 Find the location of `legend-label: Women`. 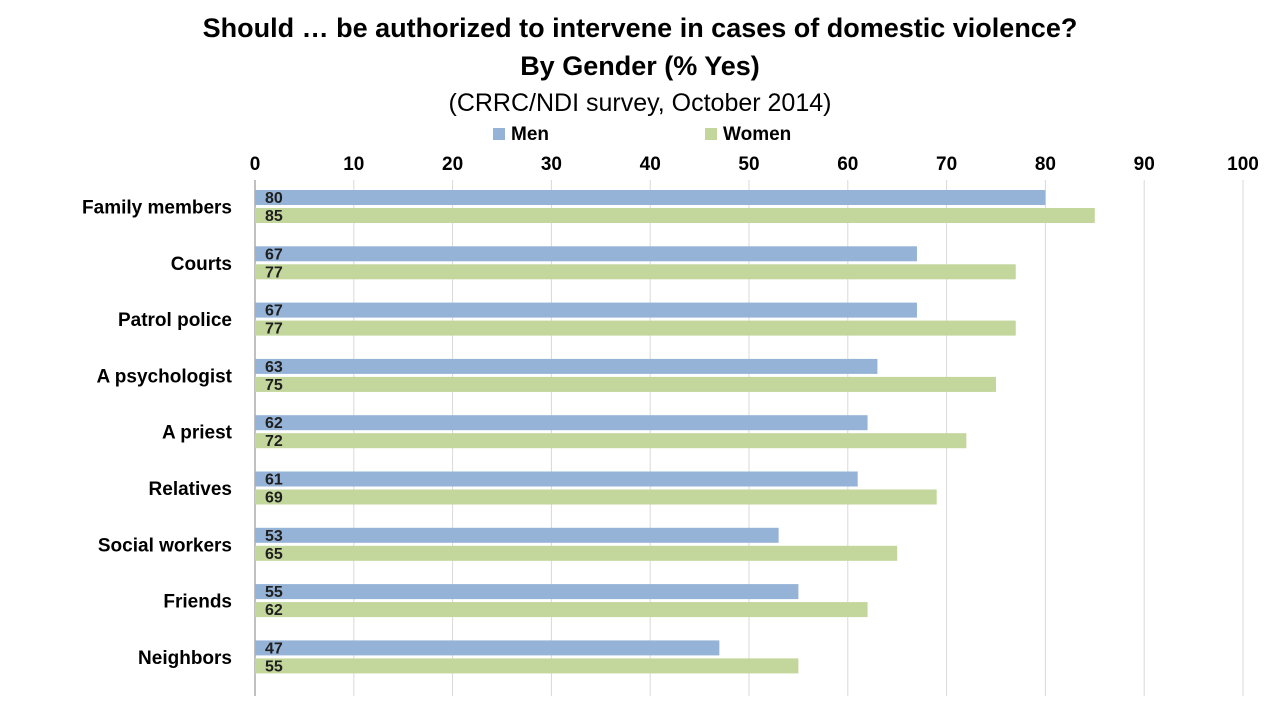

legend-label: Women is located at coordinates (757, 134).